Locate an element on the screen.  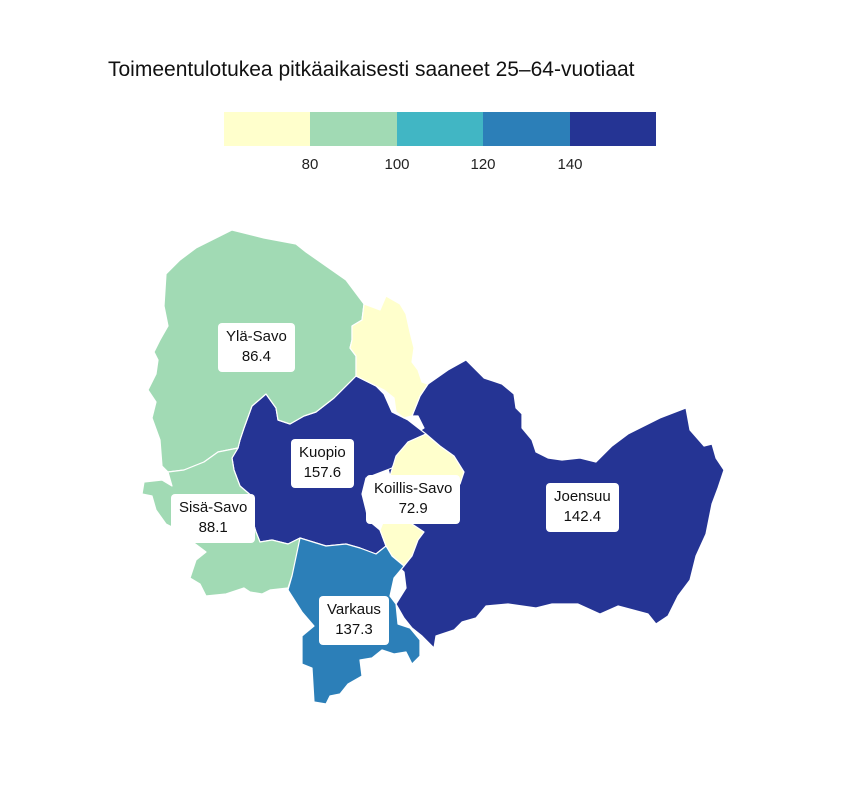
label-sisa-savo: Sisä-Savo 88.1 is located at coordinates (213, 518).